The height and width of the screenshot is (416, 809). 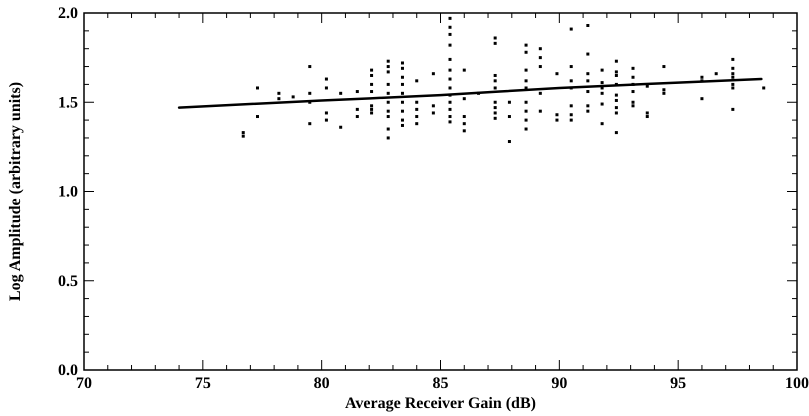 I want to click on x-tick-label: 100, so click(x=797, y=383).